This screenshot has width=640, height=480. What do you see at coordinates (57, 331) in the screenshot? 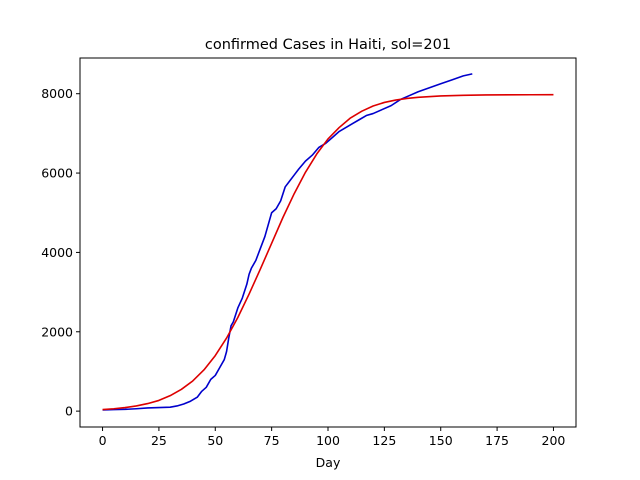
I see `y-tick-label: 2000` at bounding box center [57, 331].